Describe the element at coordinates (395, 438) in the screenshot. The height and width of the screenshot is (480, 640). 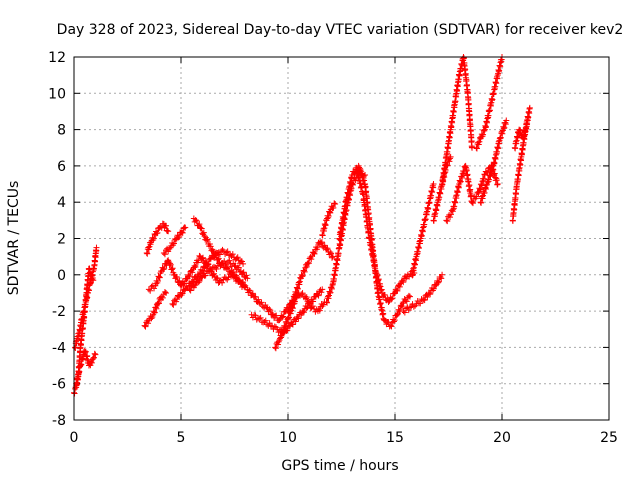
I see `x-tick-label: 15` at that location.